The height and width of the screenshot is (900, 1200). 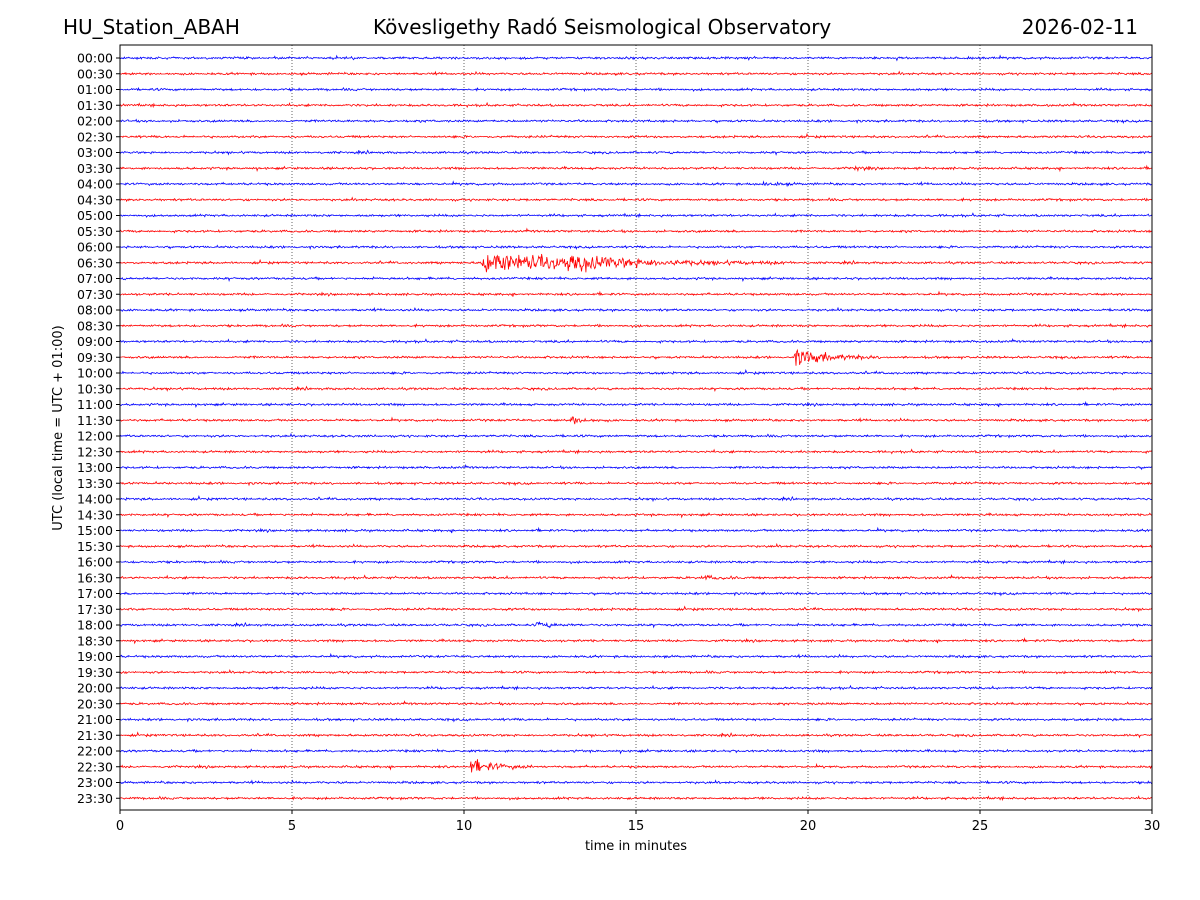 What do you see at coordinates (95, 357) in the screenshot?
I see `y-tick-label: 09:30` at bounding box center [95, 357].